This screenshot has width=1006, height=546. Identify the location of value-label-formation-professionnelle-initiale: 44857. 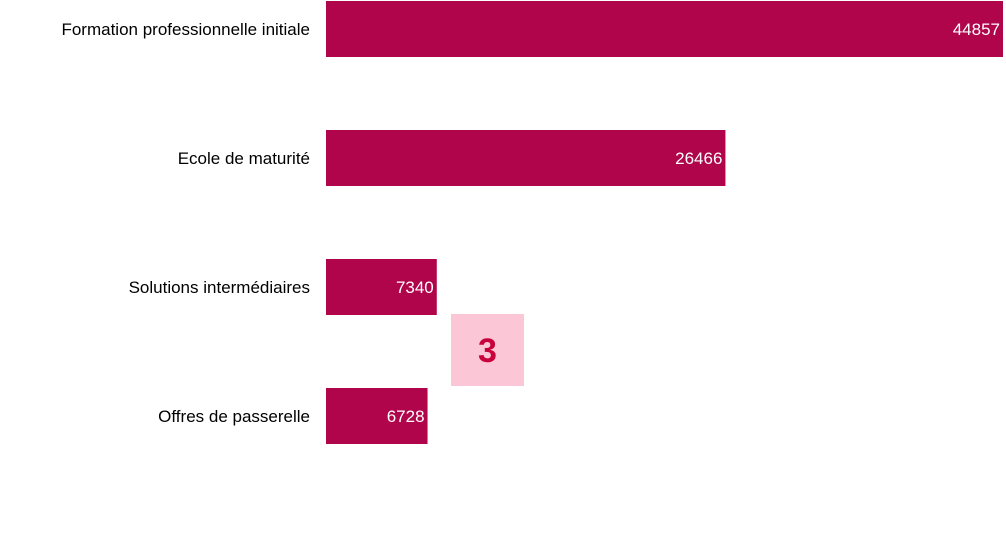
(976, 29).